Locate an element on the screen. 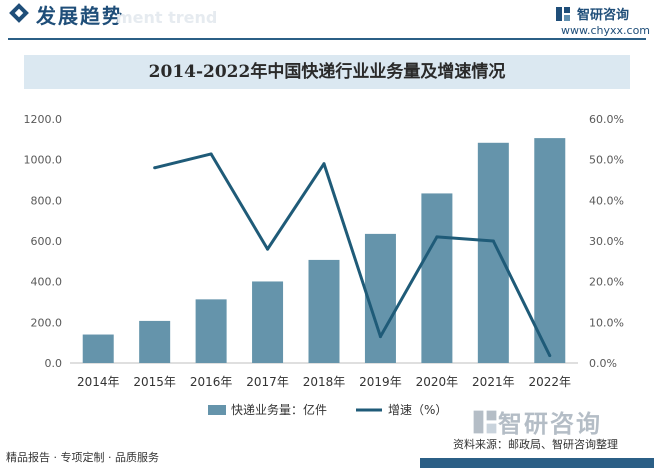 The width and height of the screenshot is (654, 468). y-right-tick-label: 40.0% is located at coordinates (606, 200).